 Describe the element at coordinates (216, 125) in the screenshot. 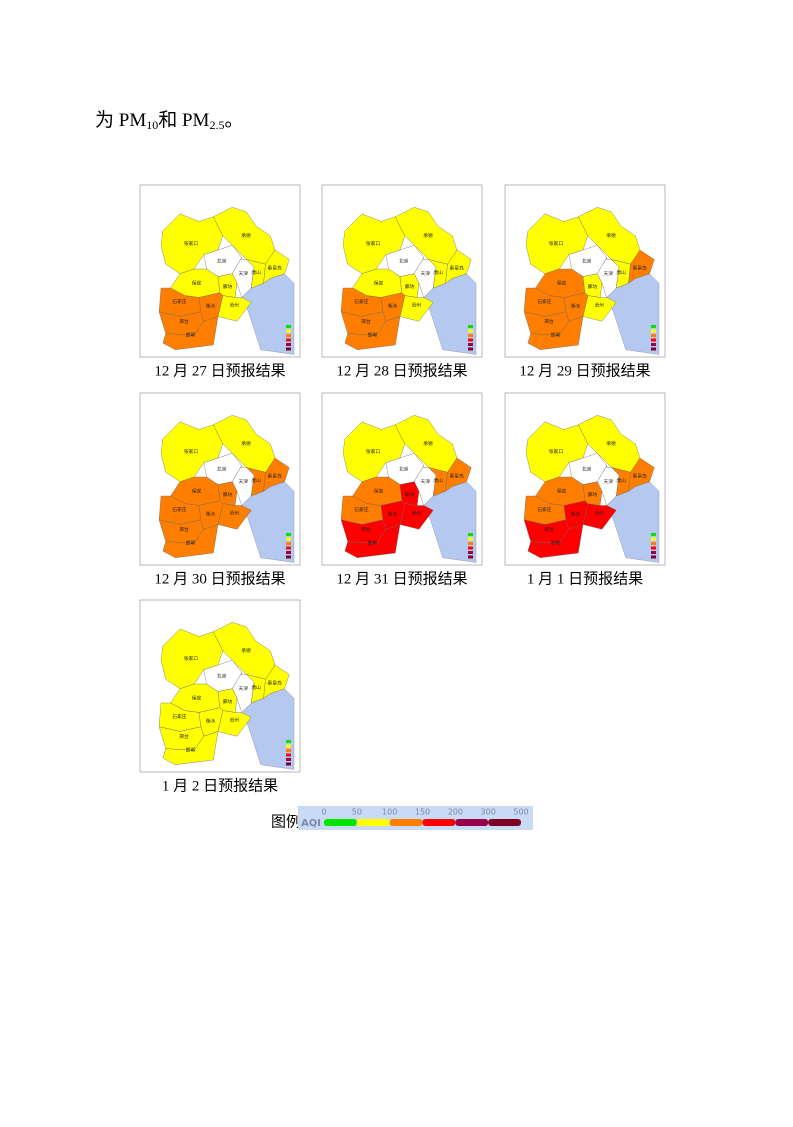

I see `subscript: 2.5` at that location.